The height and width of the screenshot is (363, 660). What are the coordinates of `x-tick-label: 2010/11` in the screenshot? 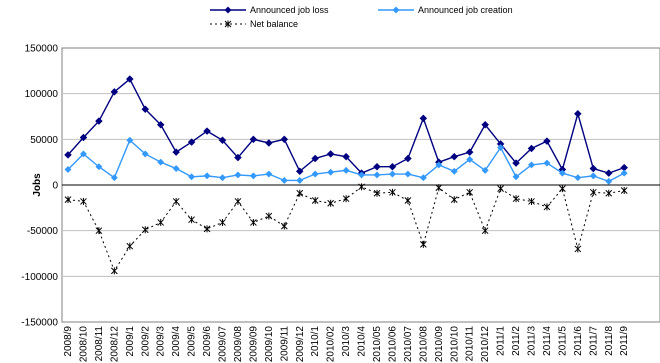 It's located at (470, 344).